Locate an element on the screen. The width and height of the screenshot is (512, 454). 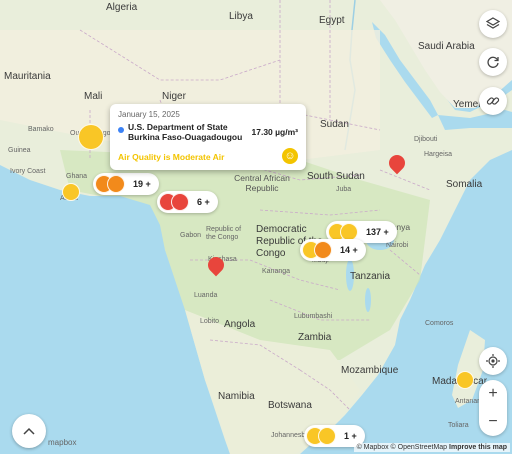
label-namibia: Namibia is located at coordinates (236, 396).